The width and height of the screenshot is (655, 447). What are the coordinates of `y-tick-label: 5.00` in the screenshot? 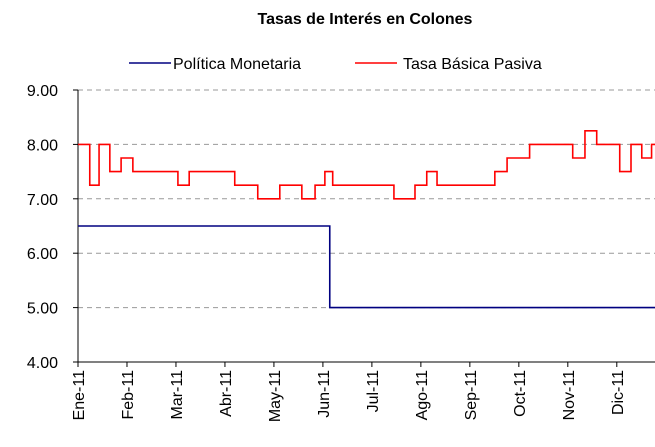 It's located at (42, 309).